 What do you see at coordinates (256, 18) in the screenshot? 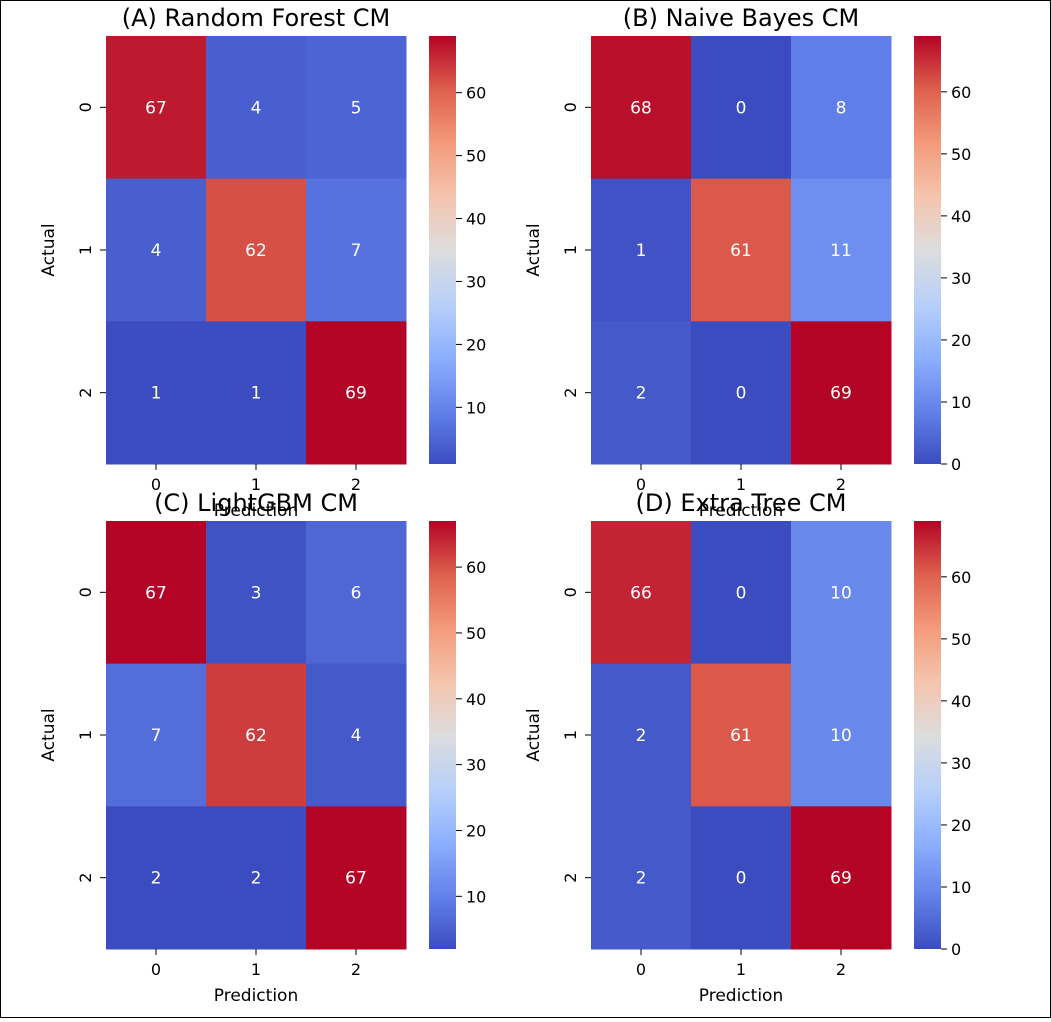
I see `panel-title: (A) Random Forest CM` at bounding box center [256, 18].